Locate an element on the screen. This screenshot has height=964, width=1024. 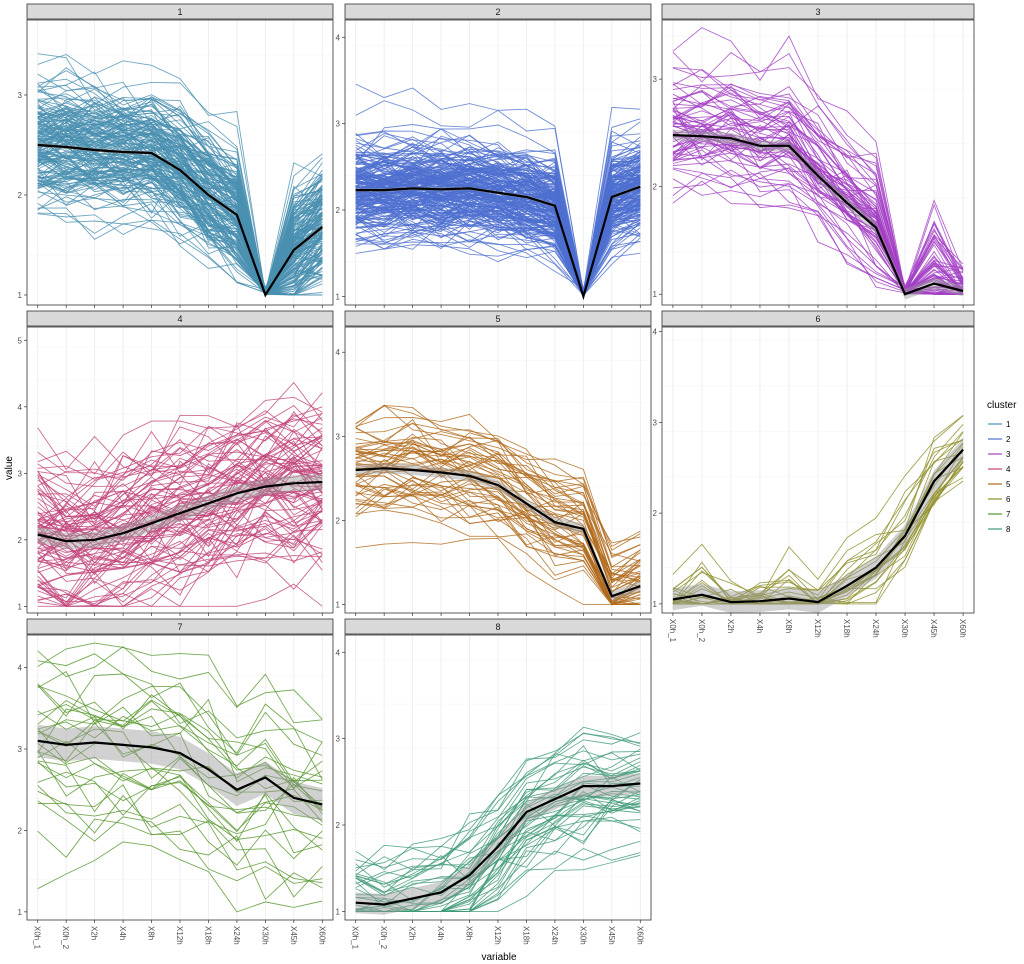
y-axis-title: value is located at coordinates (9, 468).